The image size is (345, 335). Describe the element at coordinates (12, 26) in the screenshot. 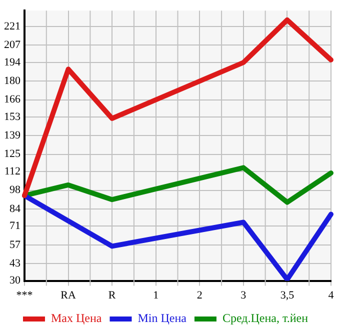

I see `y-tick-label: 221` at that location.